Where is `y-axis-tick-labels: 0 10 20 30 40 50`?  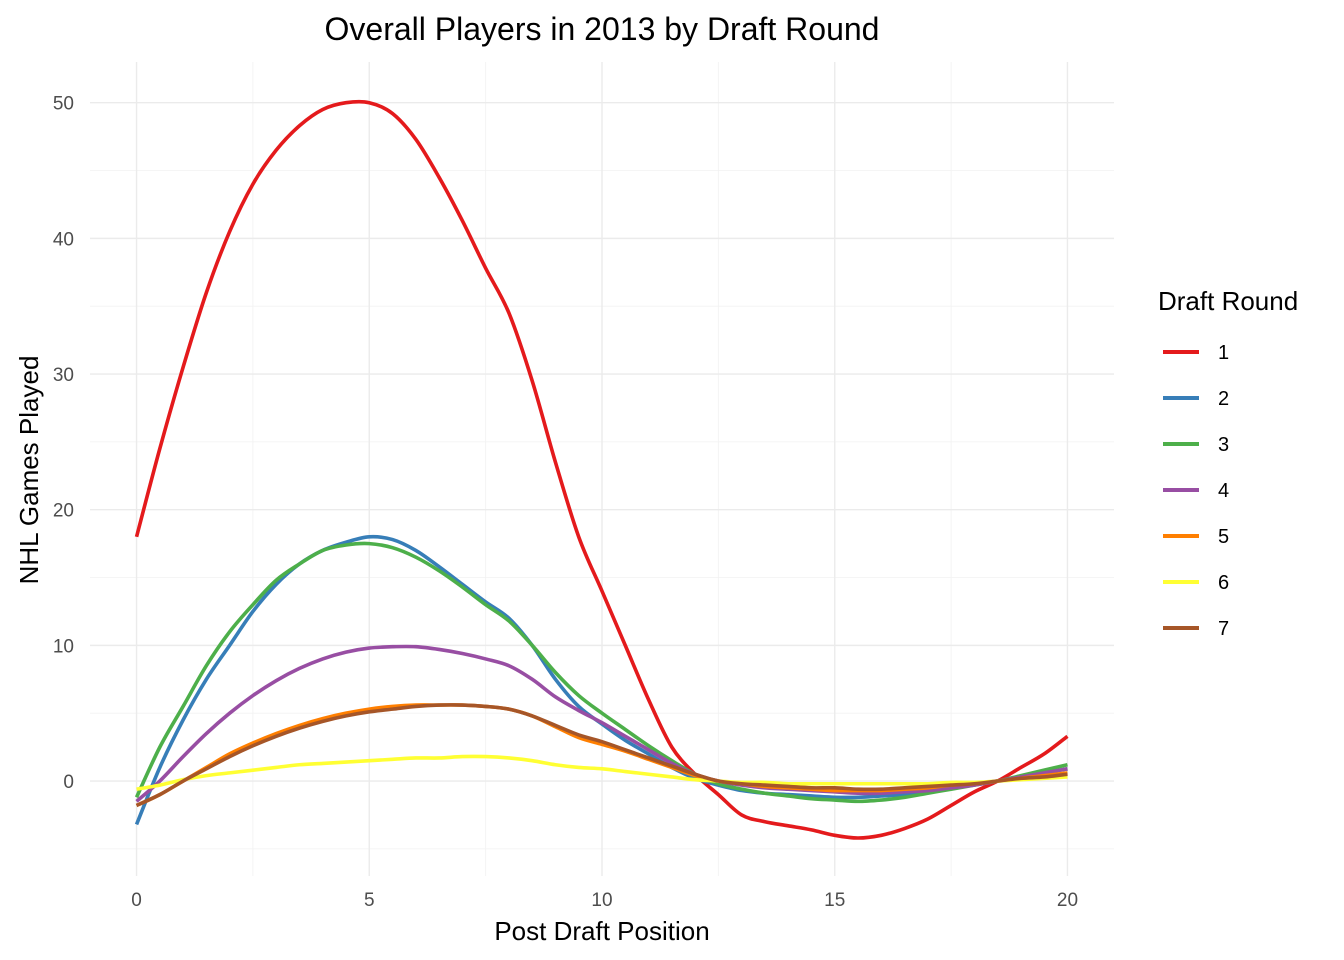 y-axis-tick-labels: 0 10 20 30 40 50 is located at coordinates (63, 443).